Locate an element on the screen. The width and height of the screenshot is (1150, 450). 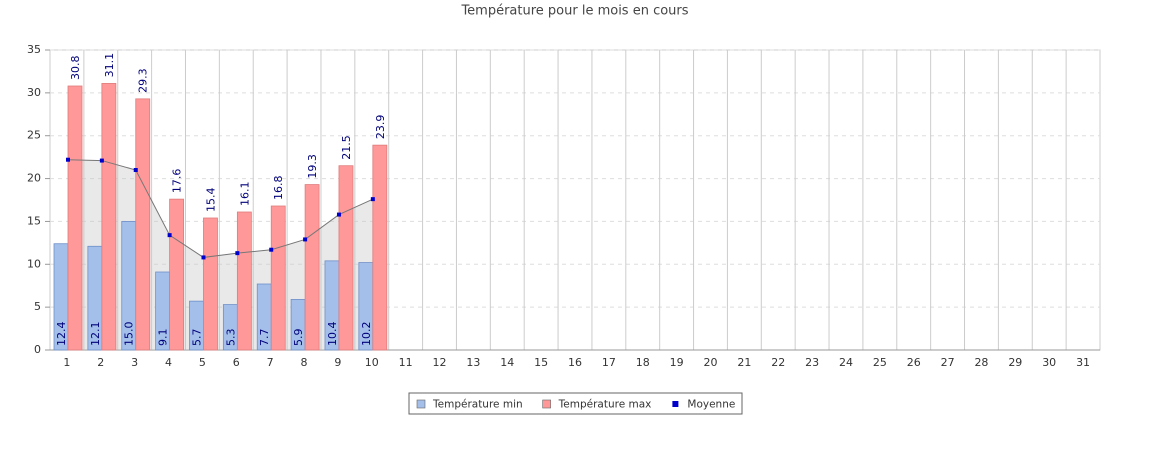
x-tick-label: 19 is located at coordinates (677, 362).